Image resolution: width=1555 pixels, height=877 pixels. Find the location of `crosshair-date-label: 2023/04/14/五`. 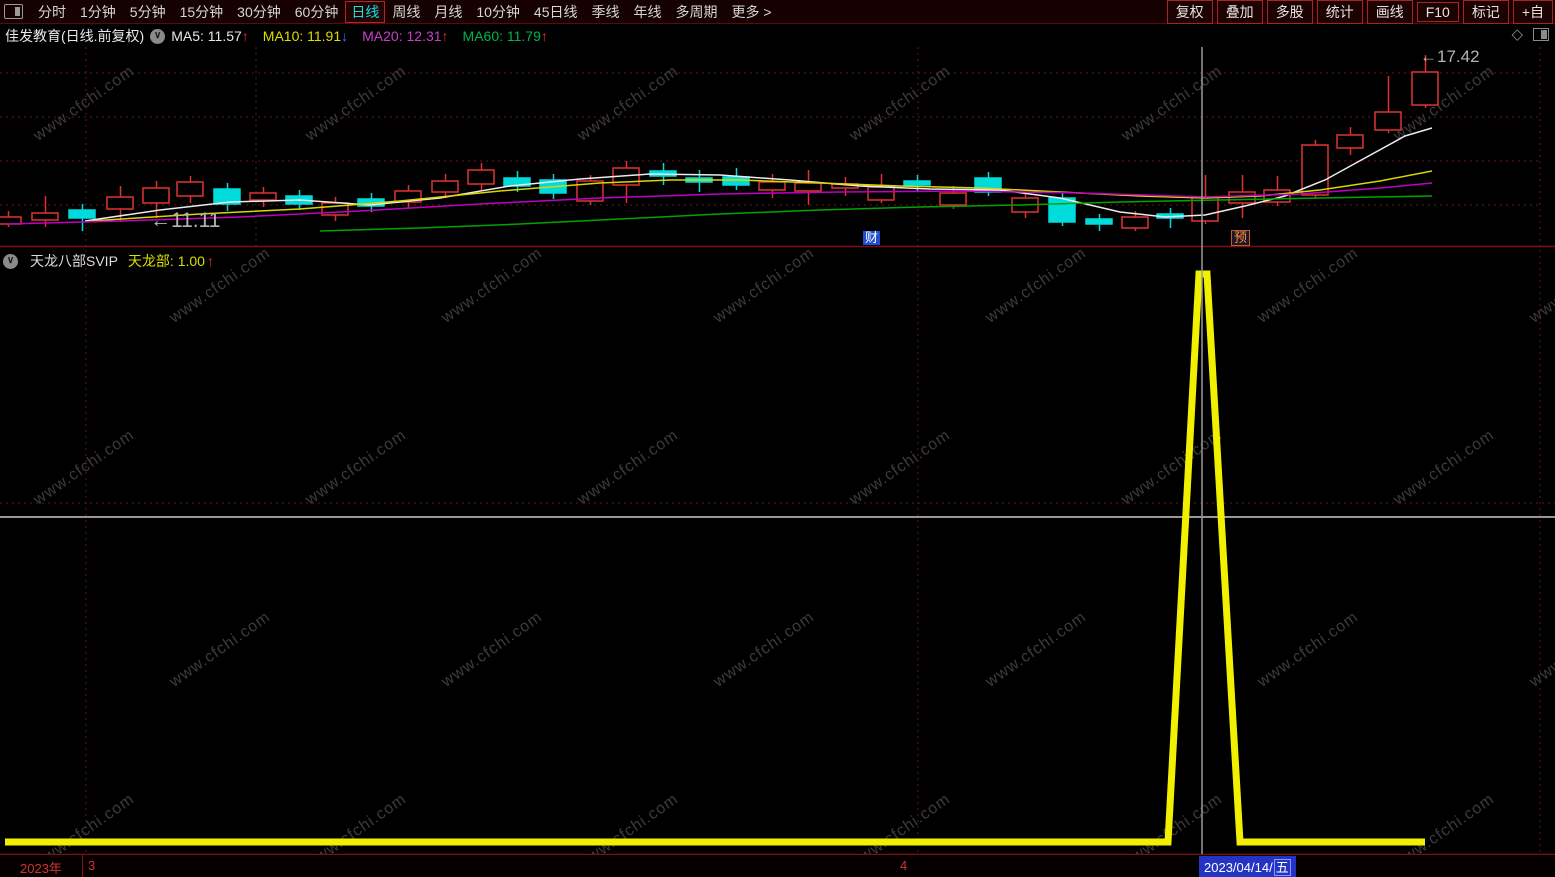

crosshair-date-label: 2023/04/14/五 is located at coordinates (1247, 866).